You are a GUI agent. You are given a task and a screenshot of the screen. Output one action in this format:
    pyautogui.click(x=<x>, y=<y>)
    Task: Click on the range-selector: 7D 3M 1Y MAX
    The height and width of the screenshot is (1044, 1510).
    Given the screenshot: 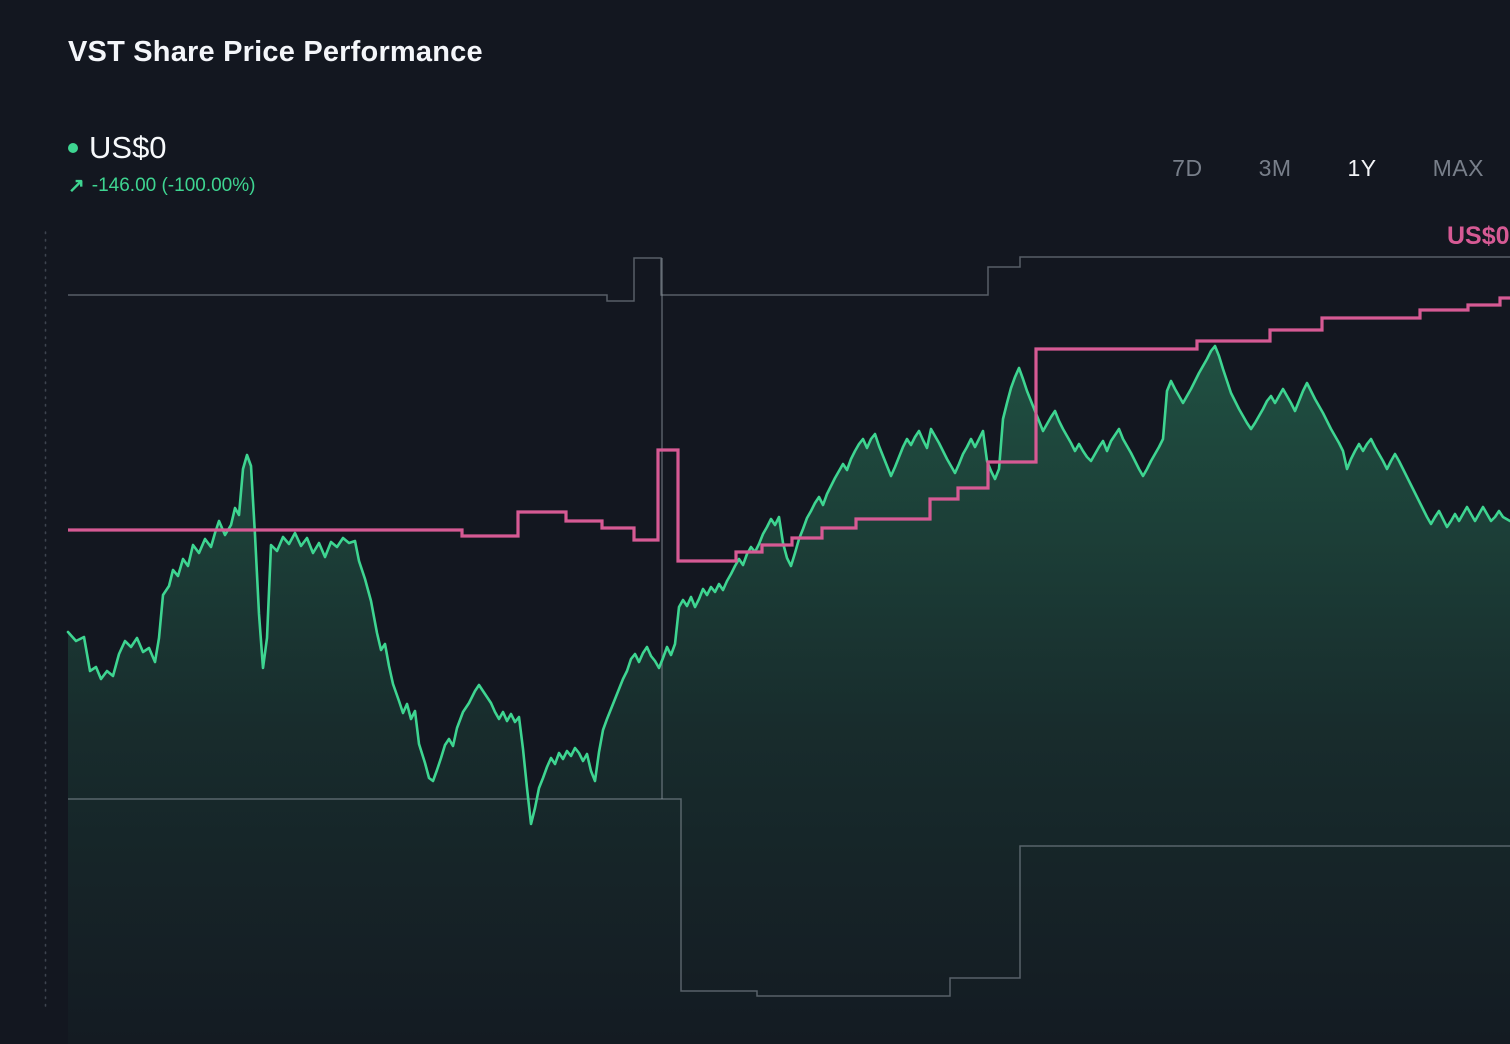 What is the action you would take?
    pyautogui.click(x=1328, y=168)
    